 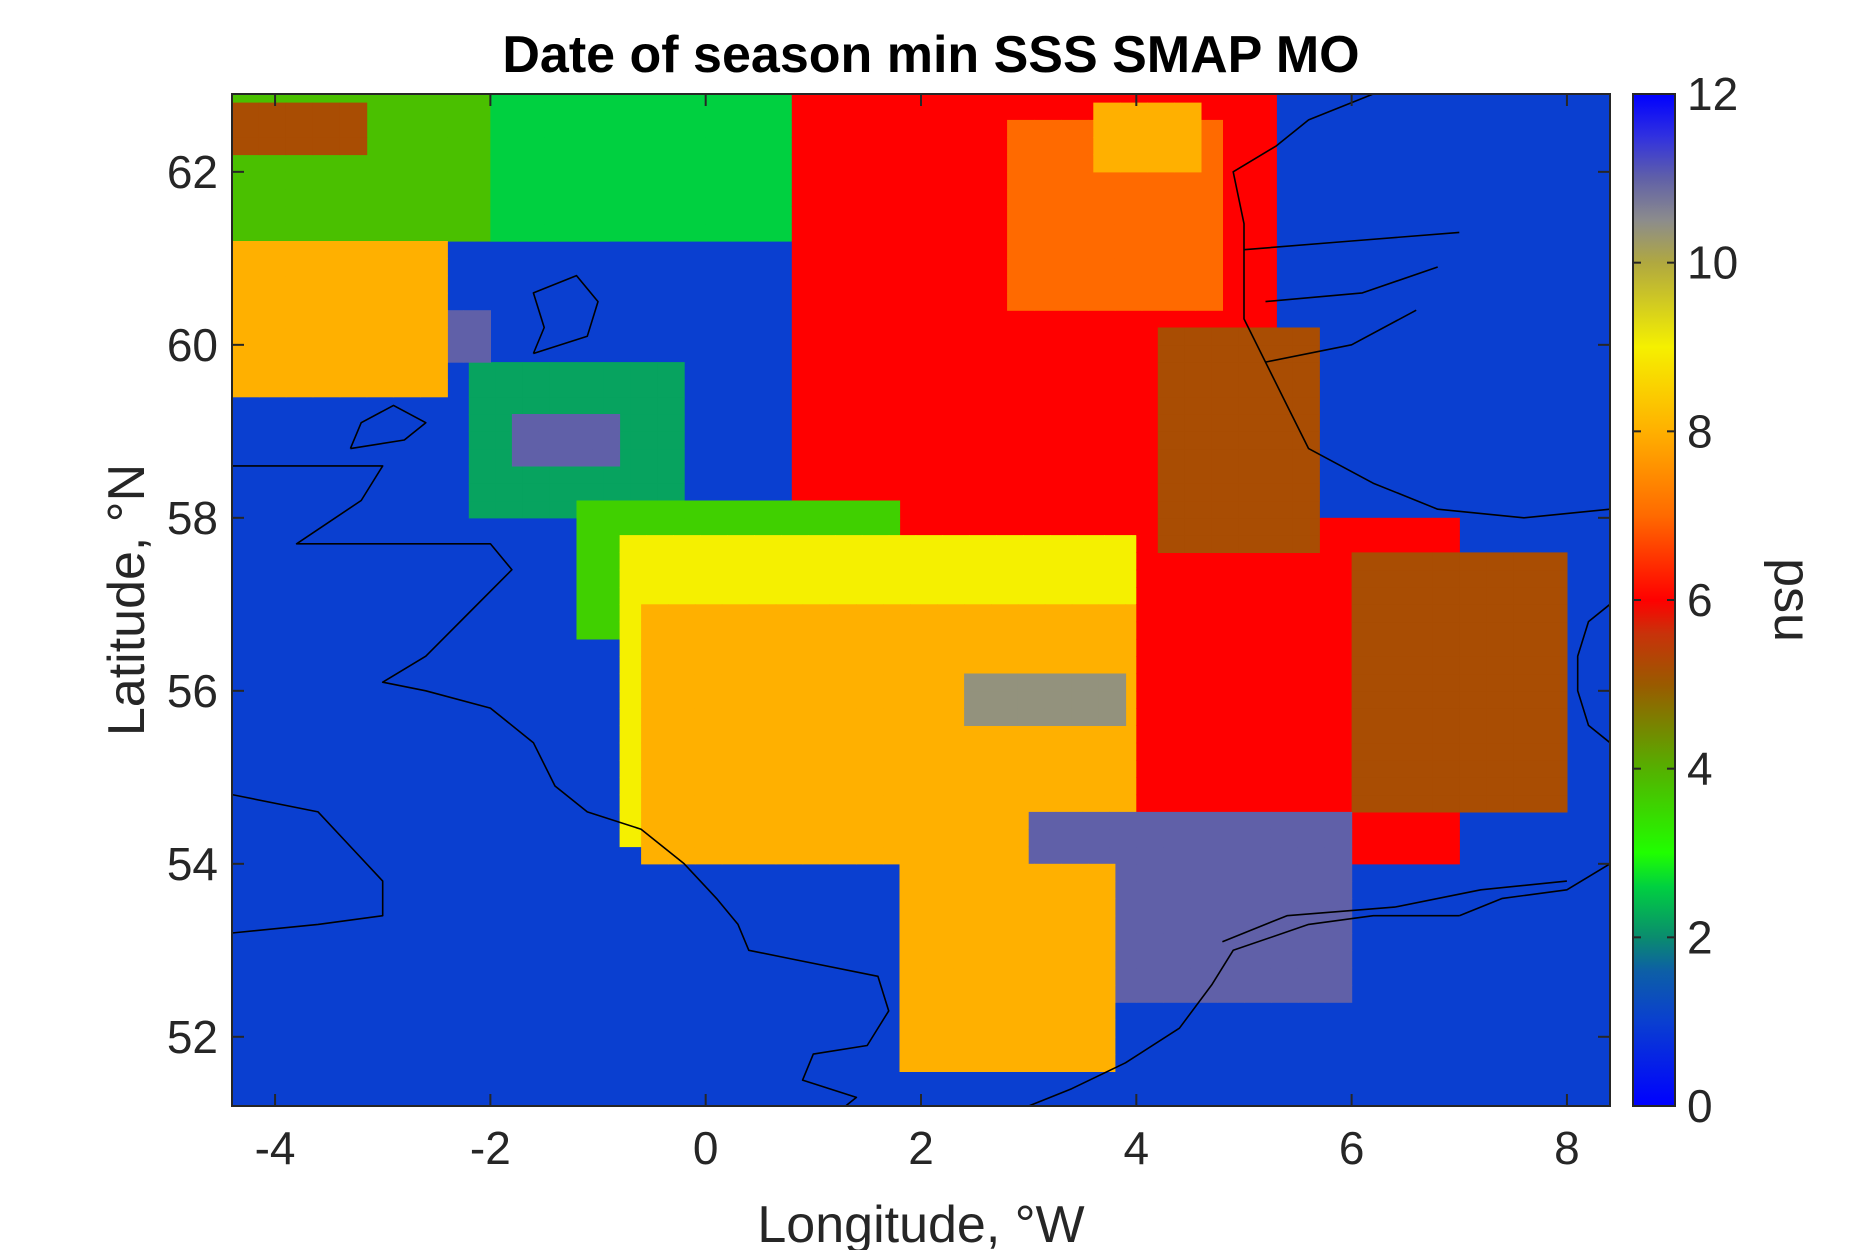 I want to click on heatmap-region-german-bight-violet, so click(x=1190, y=907).